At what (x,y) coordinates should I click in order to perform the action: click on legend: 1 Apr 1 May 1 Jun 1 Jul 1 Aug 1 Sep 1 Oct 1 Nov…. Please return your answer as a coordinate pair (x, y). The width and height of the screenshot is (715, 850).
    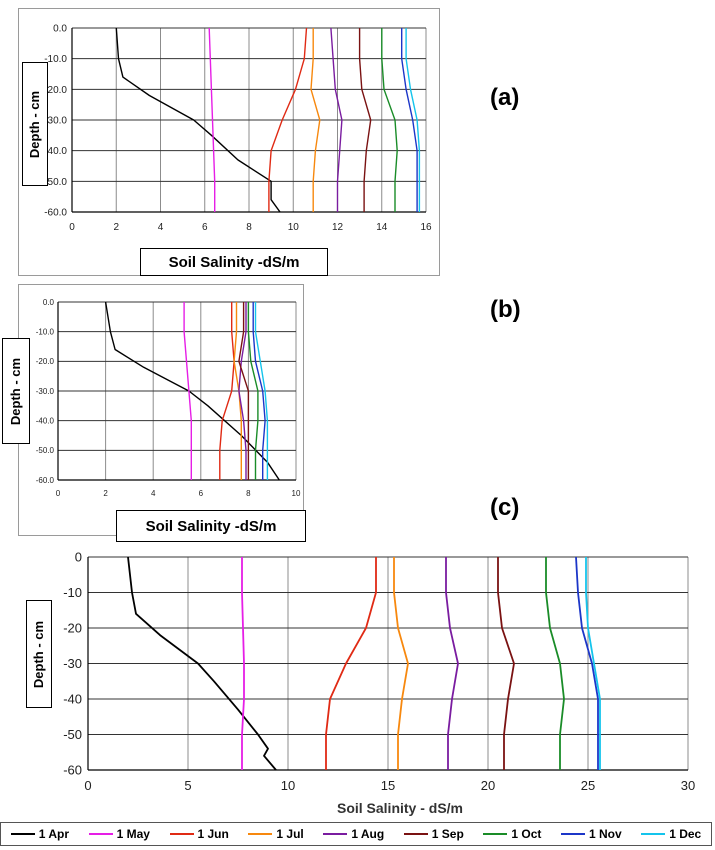
    Looking at the image, I should click on (356, 834).